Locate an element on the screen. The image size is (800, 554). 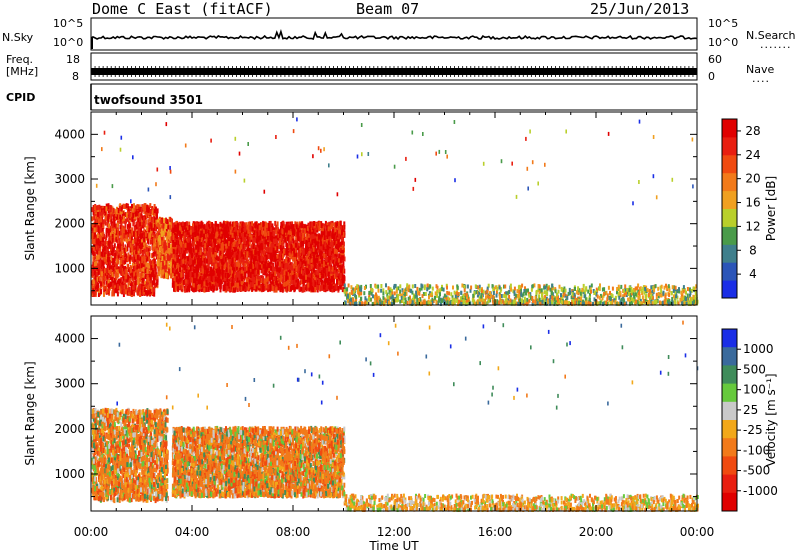
noise-sky-series is located at coordinates (394, 35).